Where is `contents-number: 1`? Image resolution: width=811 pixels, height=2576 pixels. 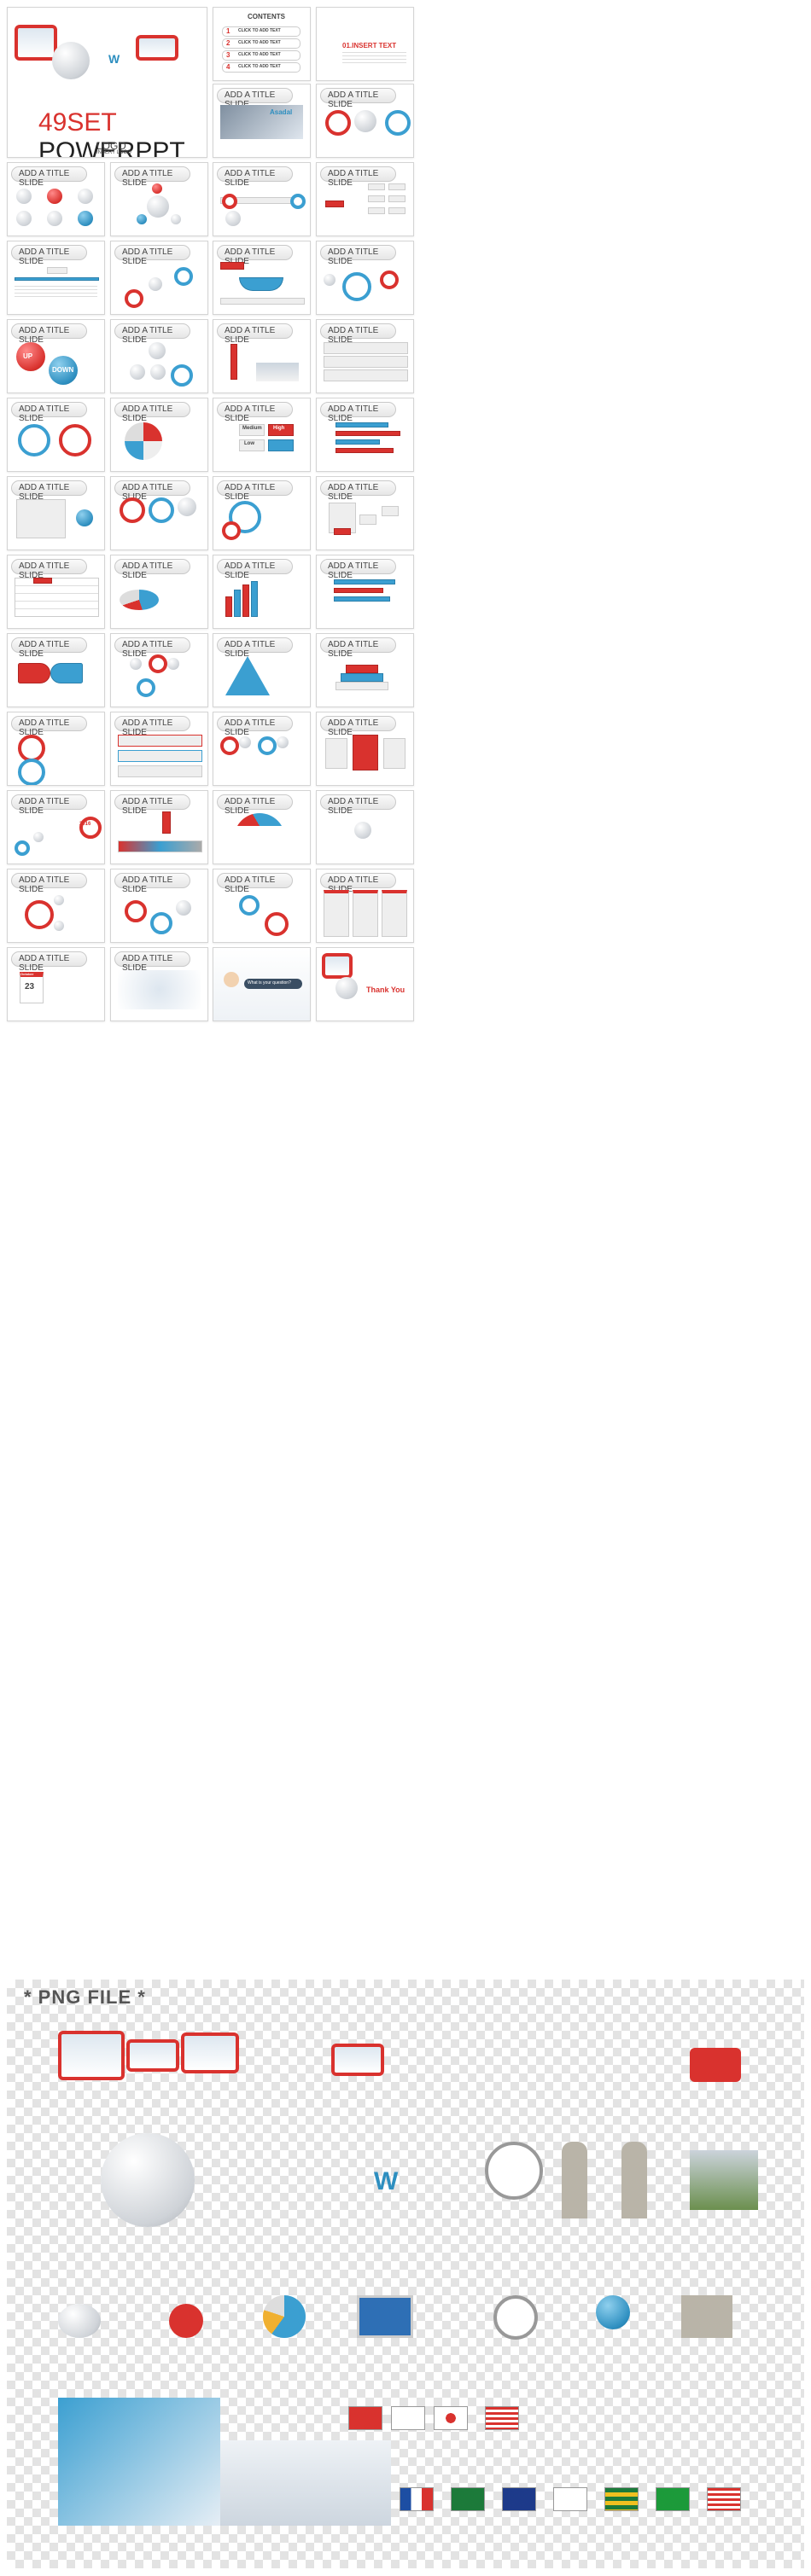
contents-number: 1 is located at coordinates (228, 31).